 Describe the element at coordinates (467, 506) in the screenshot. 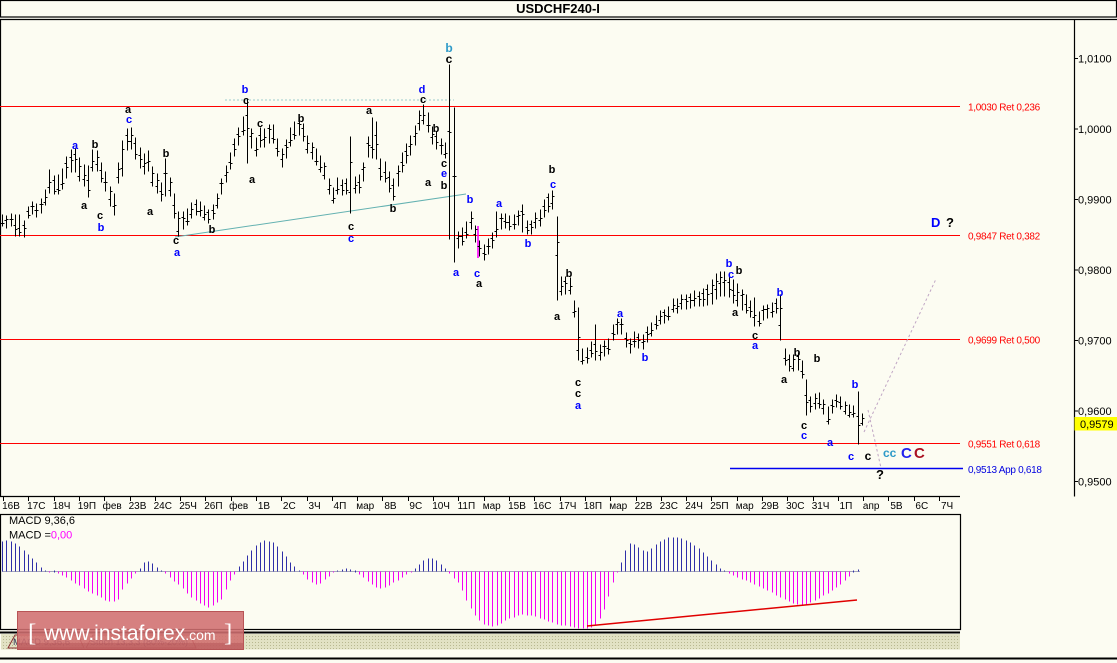

I see `svg-text: 11П` at that location.